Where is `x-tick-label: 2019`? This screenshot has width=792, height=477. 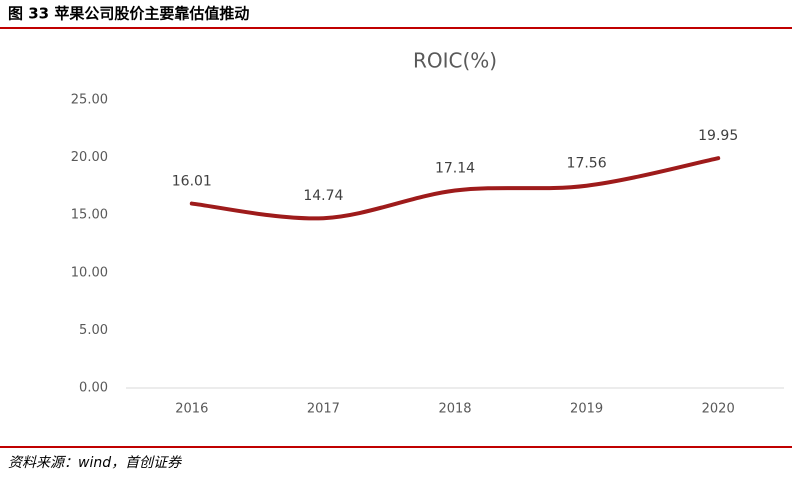 x-tick-label: 2019 is located at coordinates (586, 409).